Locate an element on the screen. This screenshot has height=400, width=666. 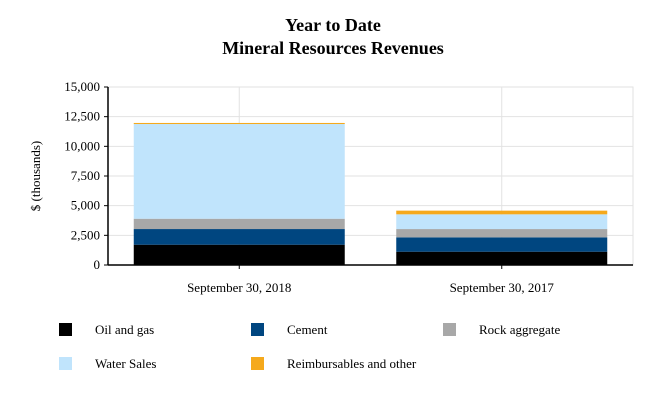
legend-label: Rock aggregate is located at coordinates (519, 329).